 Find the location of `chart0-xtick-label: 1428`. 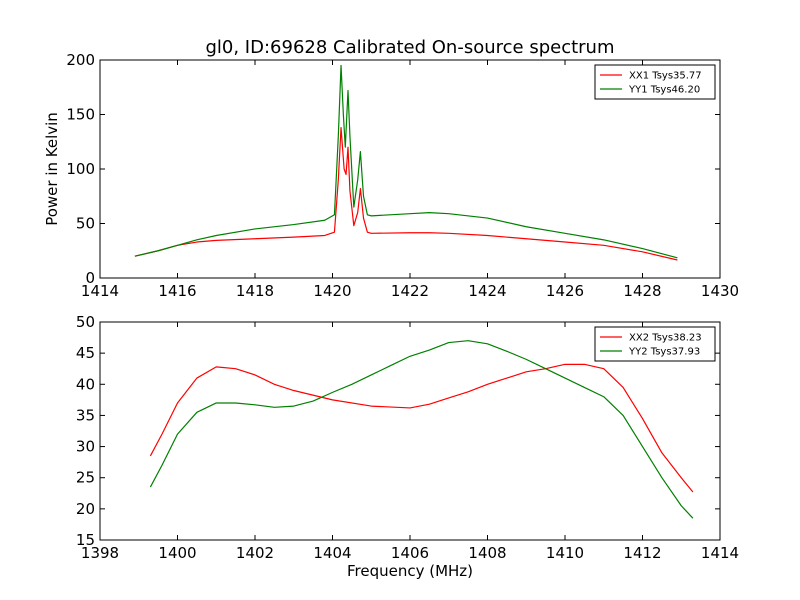

chart0-xtick-label: 1428 is located at coordinates (642, 291).